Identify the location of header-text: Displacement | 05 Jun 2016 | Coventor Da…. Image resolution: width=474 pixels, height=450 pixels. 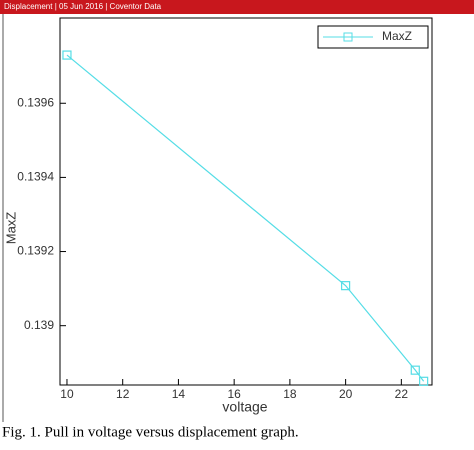
(83, 6).